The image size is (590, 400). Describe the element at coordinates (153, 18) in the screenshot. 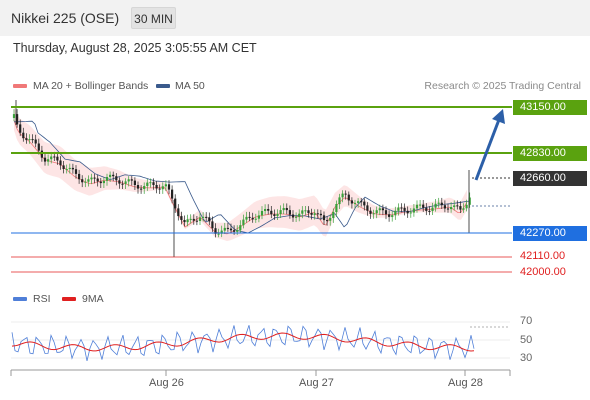

I see `timeframe-button: 30 MIN` at that location.